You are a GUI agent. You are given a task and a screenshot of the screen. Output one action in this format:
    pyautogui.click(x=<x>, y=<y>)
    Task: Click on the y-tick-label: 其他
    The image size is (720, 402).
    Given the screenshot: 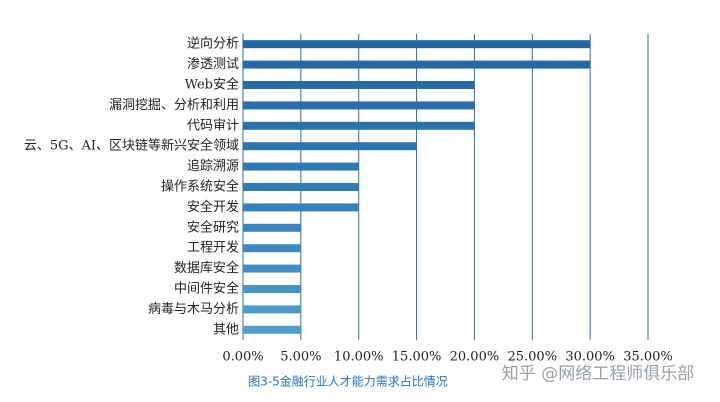 What is the action you would take?
    pyautogui.click(x=226, y=329)
    